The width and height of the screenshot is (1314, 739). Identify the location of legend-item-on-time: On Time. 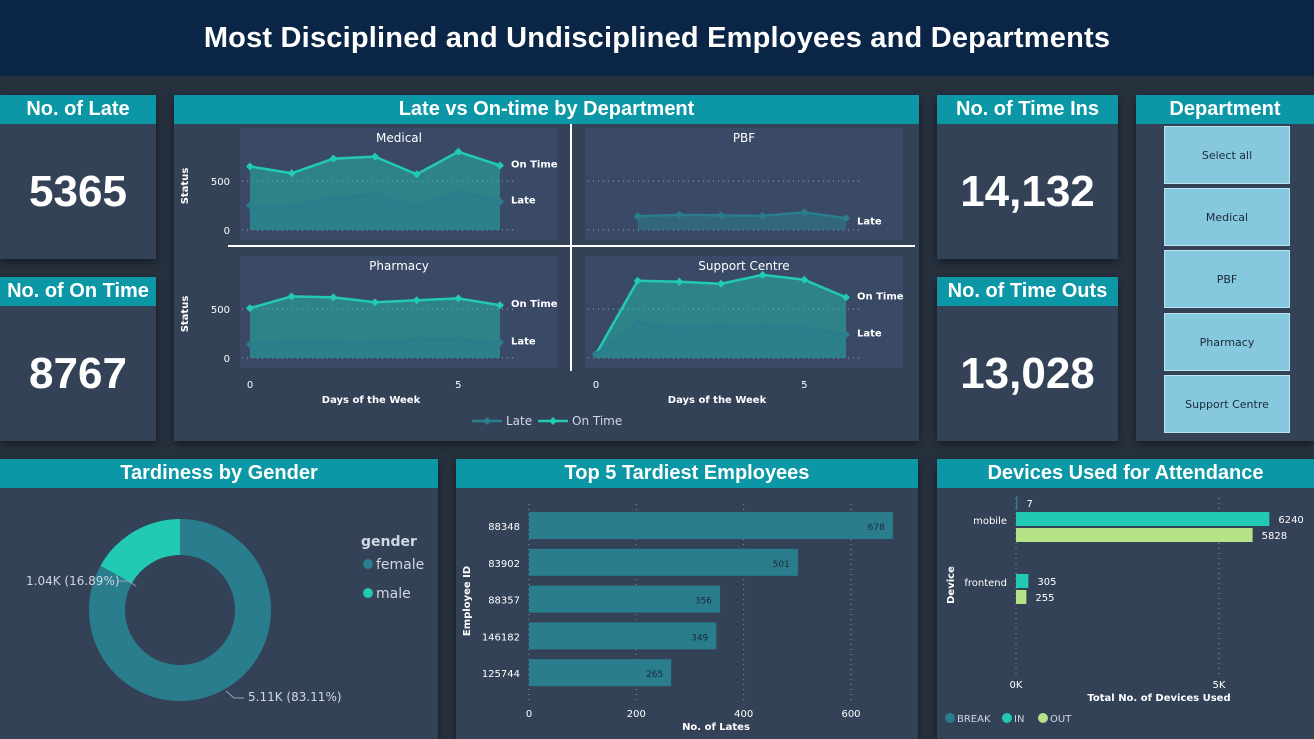
(597, 421).